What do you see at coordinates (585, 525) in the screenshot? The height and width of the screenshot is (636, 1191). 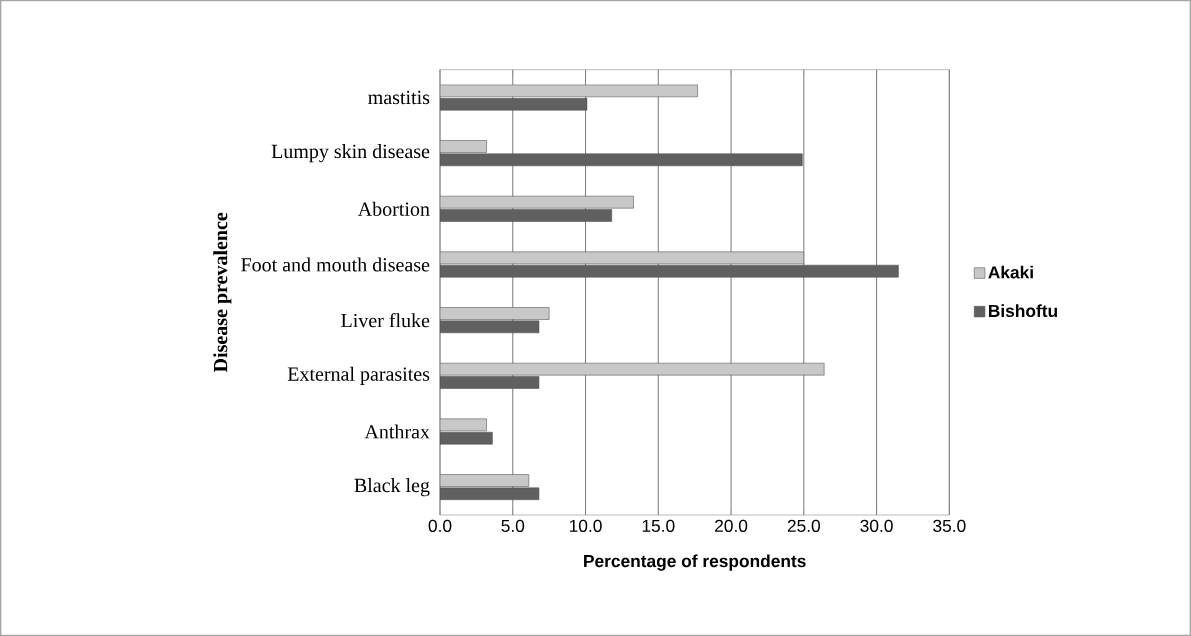 I see `x-tick-label: 10.0` at bounding box center [585, 525].